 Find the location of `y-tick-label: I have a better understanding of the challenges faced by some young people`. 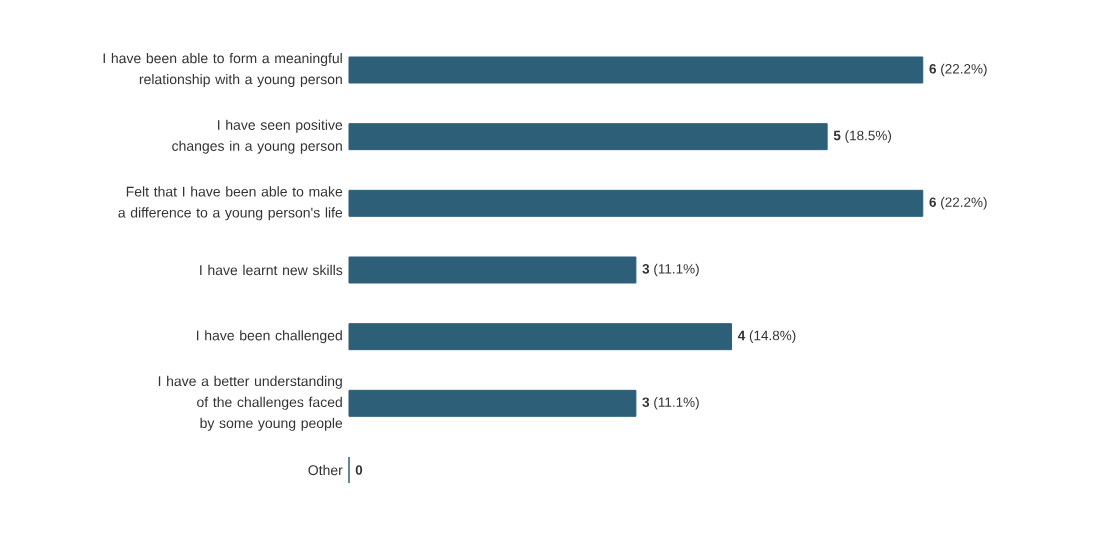

y-tick-label: I have a better understanding of the challenges faced by some young people is located at coordinates (250, 403).